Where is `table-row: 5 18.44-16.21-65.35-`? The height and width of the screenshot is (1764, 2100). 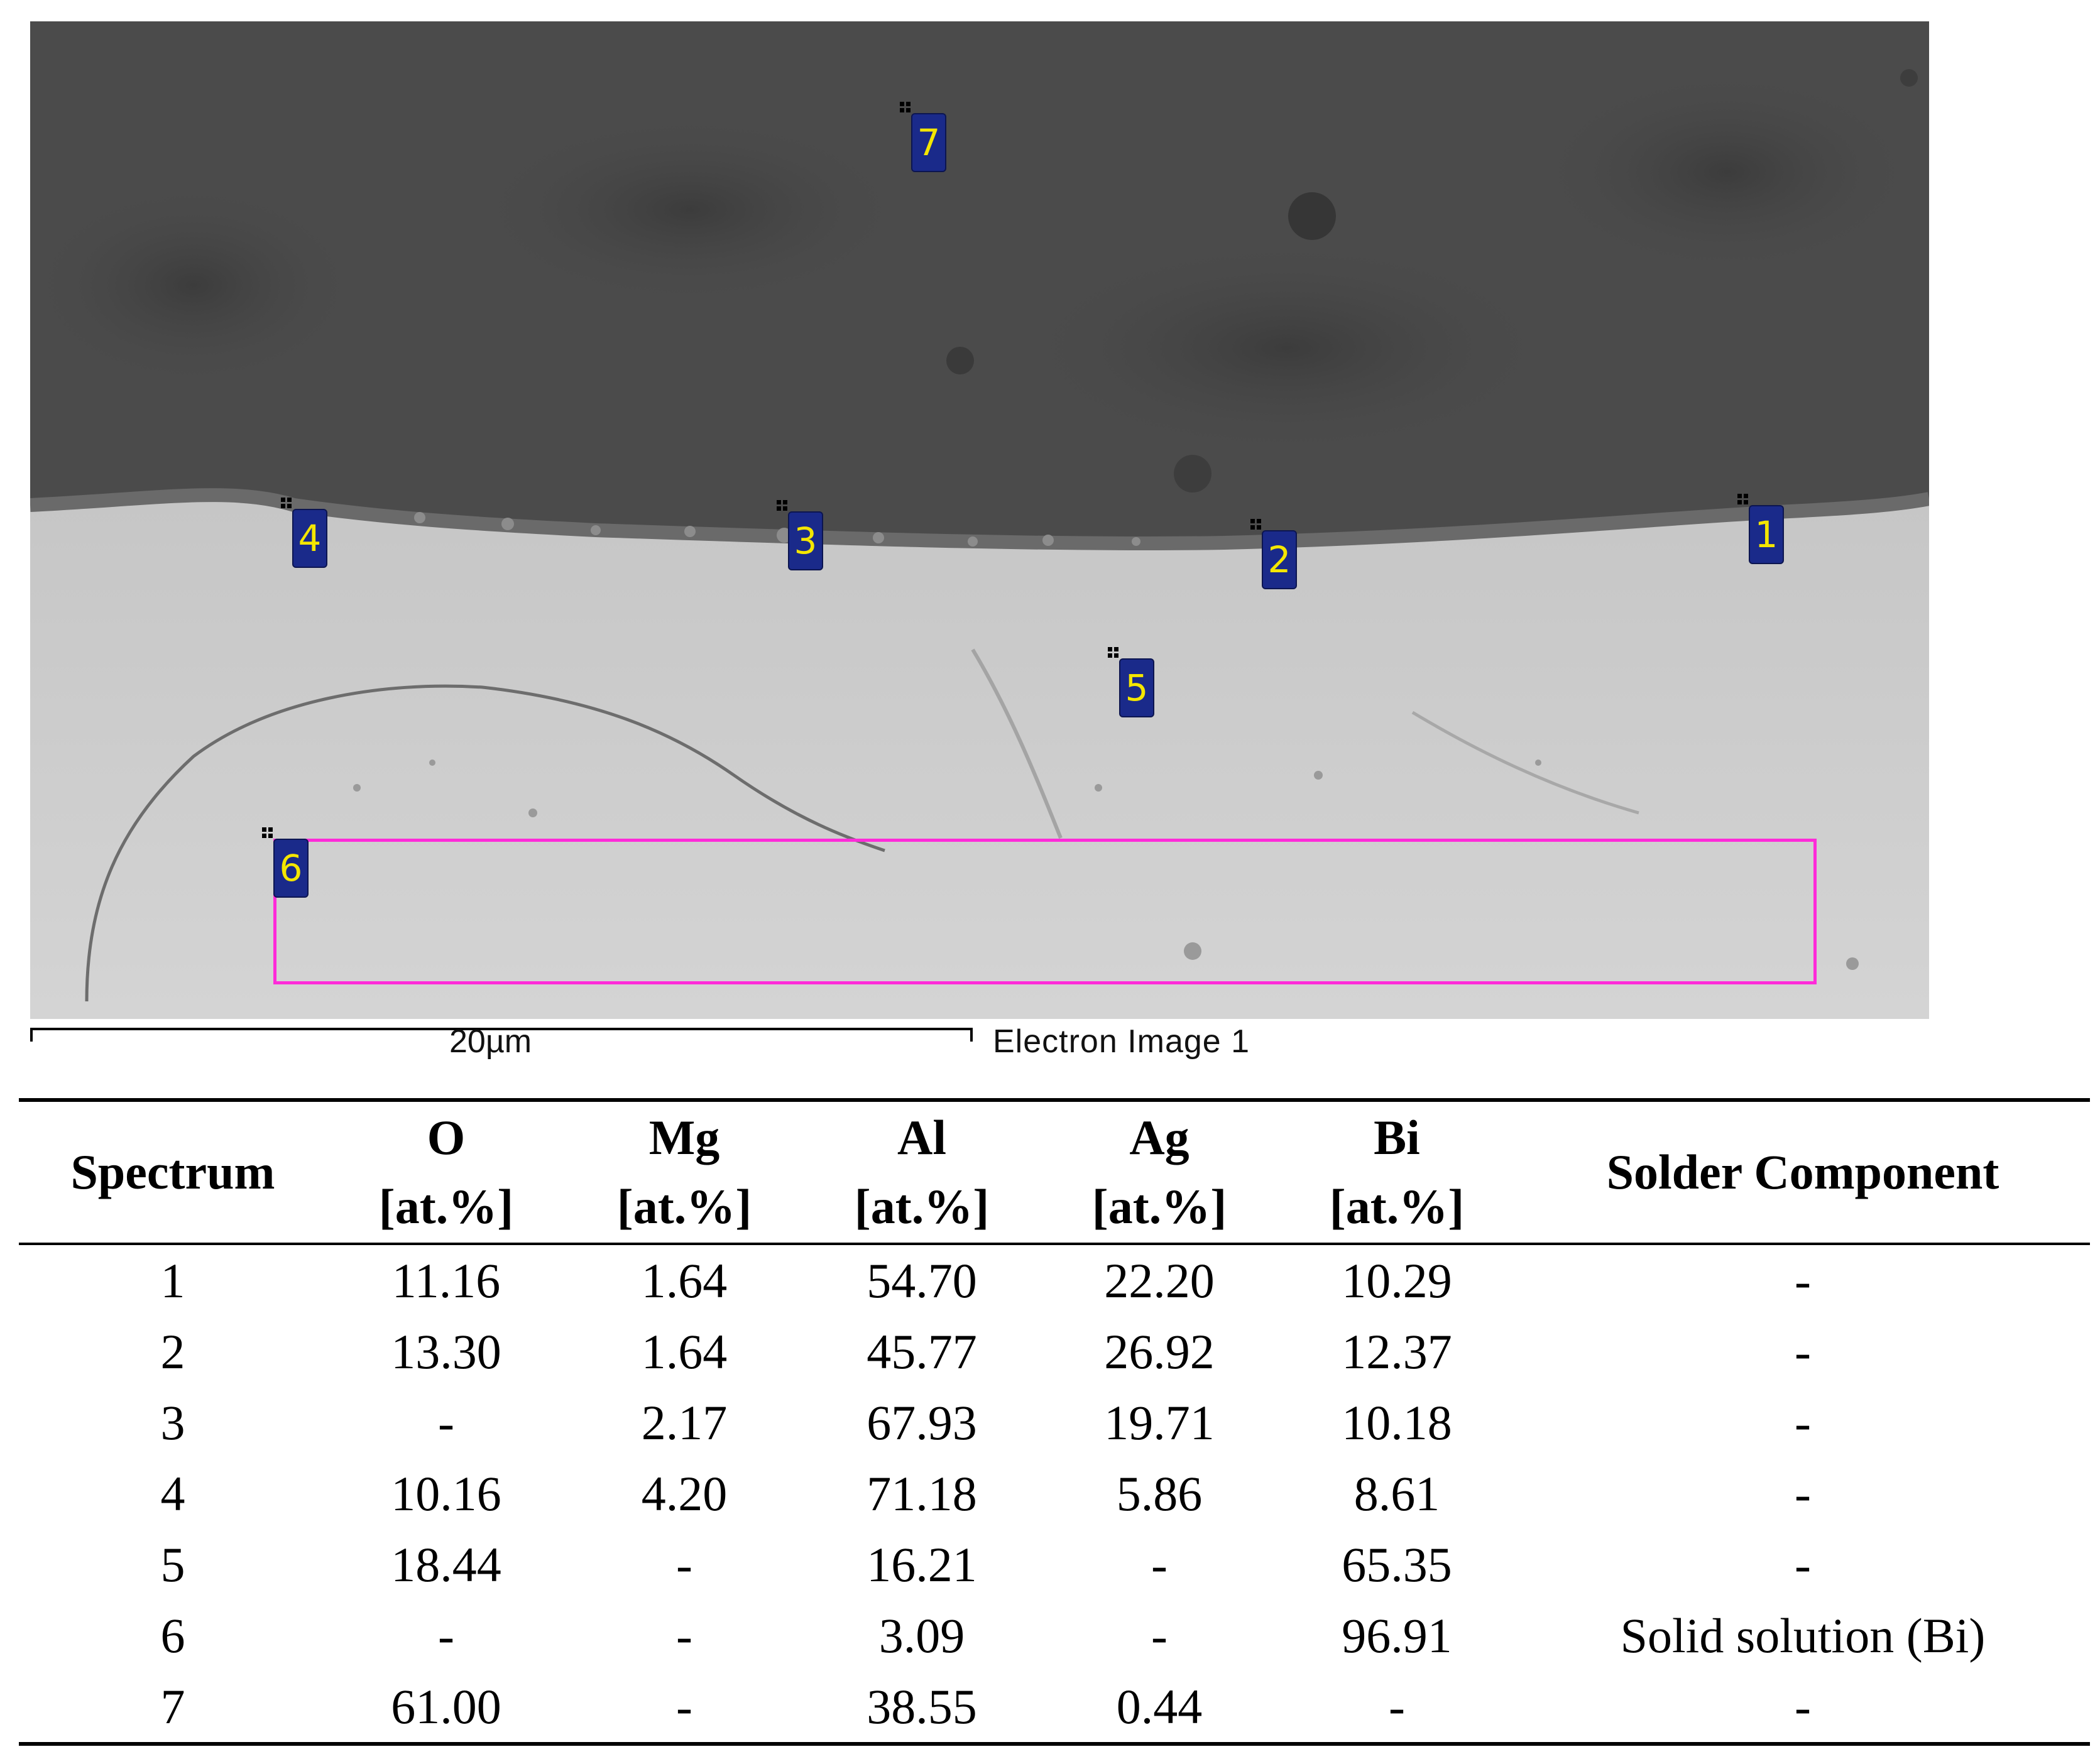 table-row: 5 18.44-16.21-65.35- is located at coordinates (985, 1564).